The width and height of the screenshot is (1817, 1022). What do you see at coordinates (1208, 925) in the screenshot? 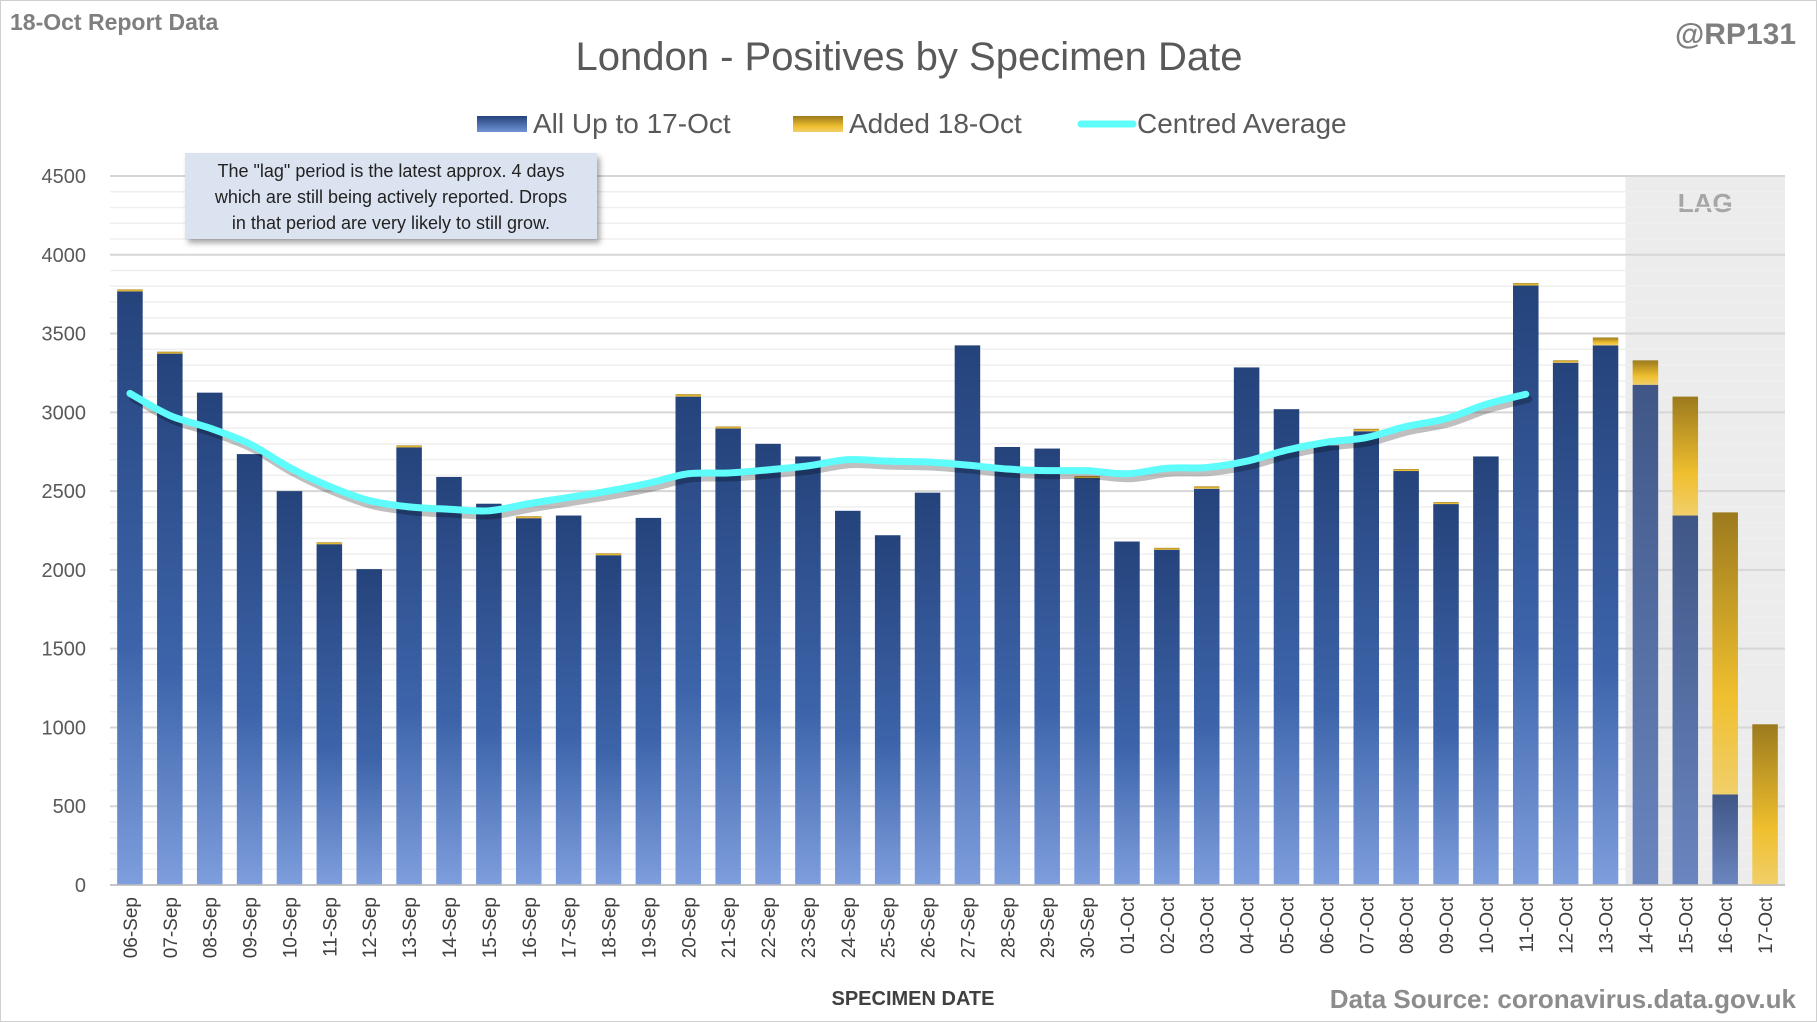
I see `x-tick-label: 03-Oct` at bounding box center [1208, 925].